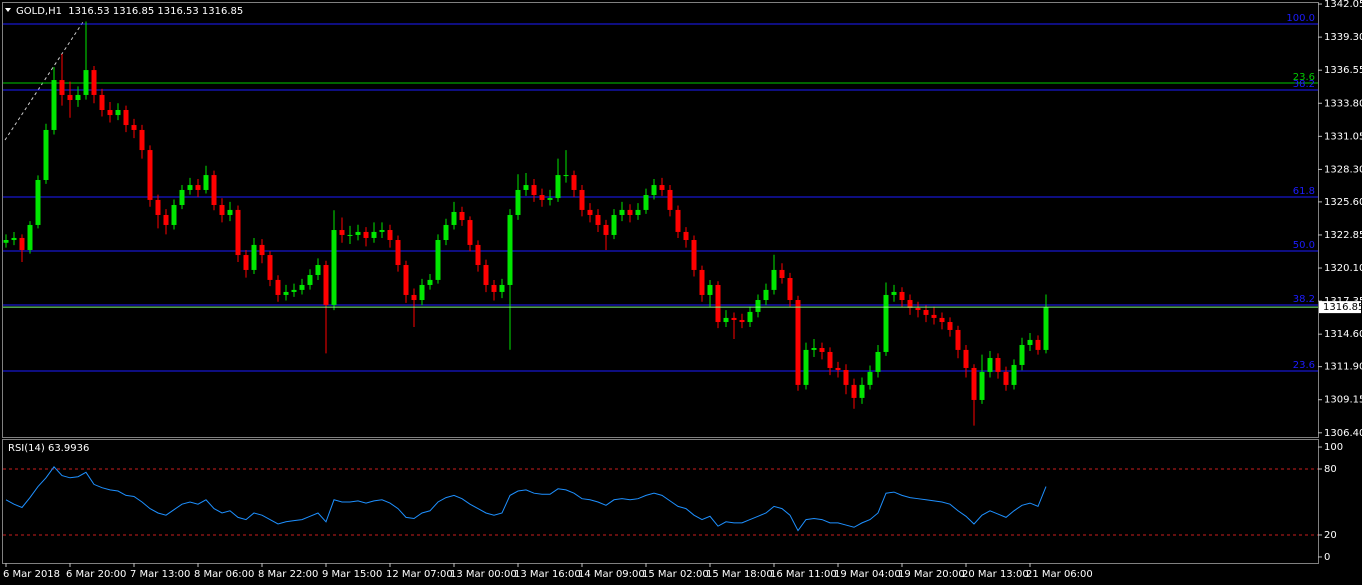  Describe the element at coordinates (1059, 574) in the screenshot. I see `x-tick-label: 21 Mar 06:00` at that location.